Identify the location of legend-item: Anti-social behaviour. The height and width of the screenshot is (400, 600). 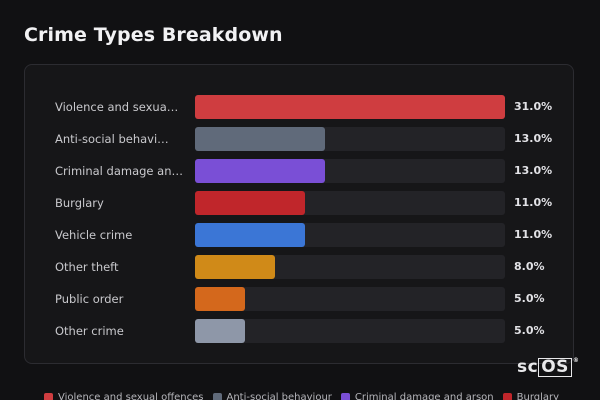
(272, 393).